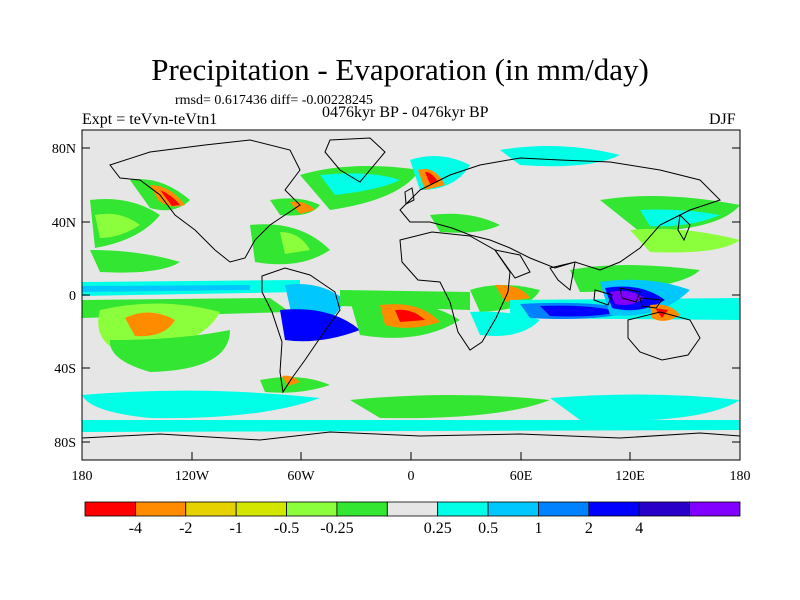 The image size is (800, 600). I want to click on colorbar-label: 4, so click(639, 528).